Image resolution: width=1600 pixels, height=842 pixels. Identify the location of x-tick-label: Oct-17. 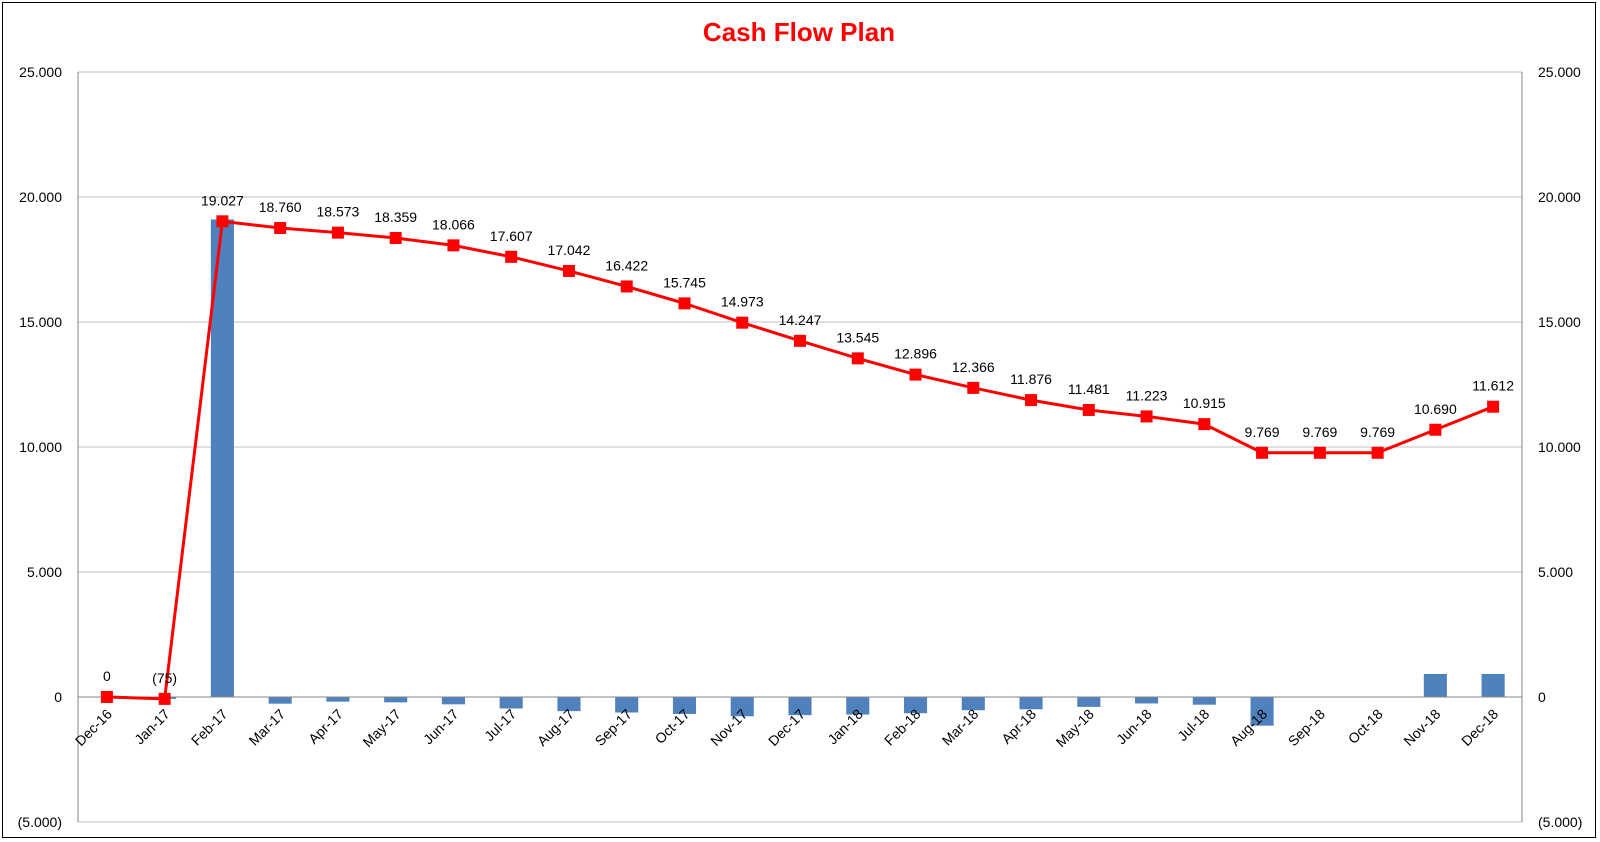
(672, 726).